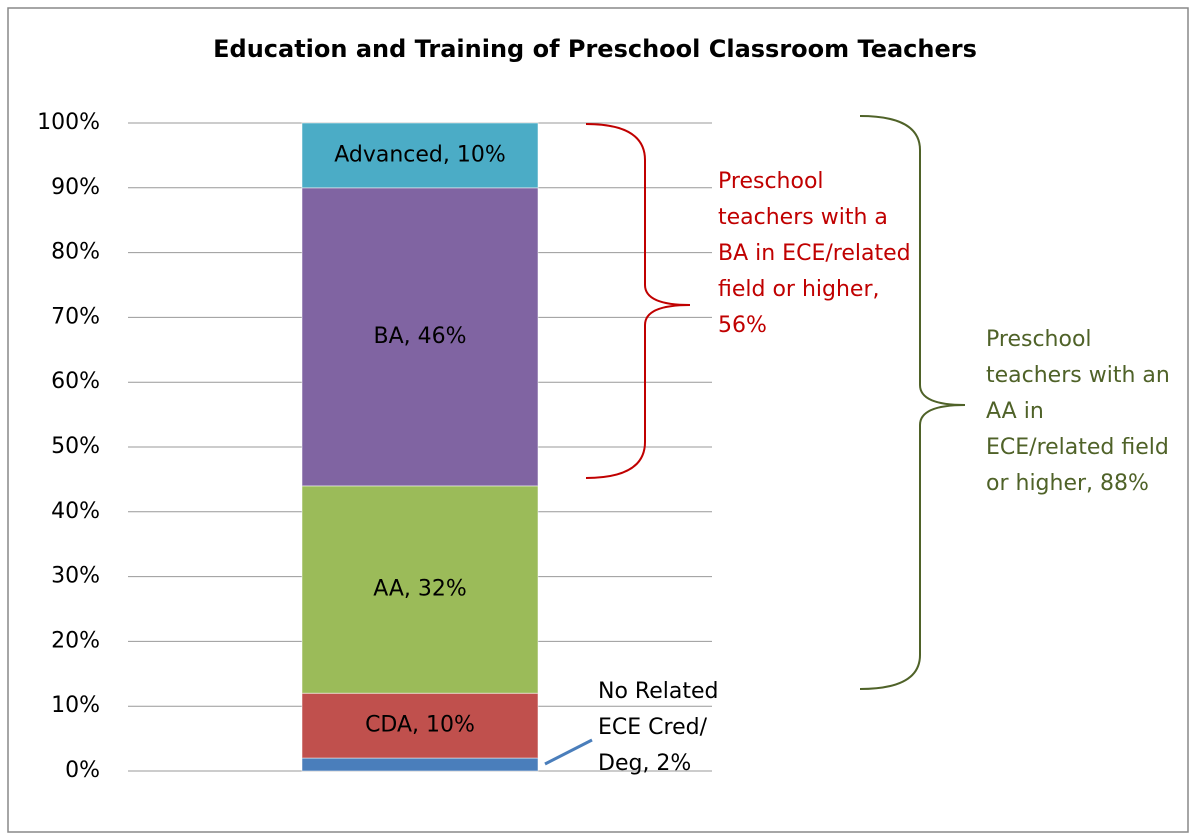 The height and width of the screenshot is (835, 1191). I want to click on data-label: BA, 46%, so click(419, 336).